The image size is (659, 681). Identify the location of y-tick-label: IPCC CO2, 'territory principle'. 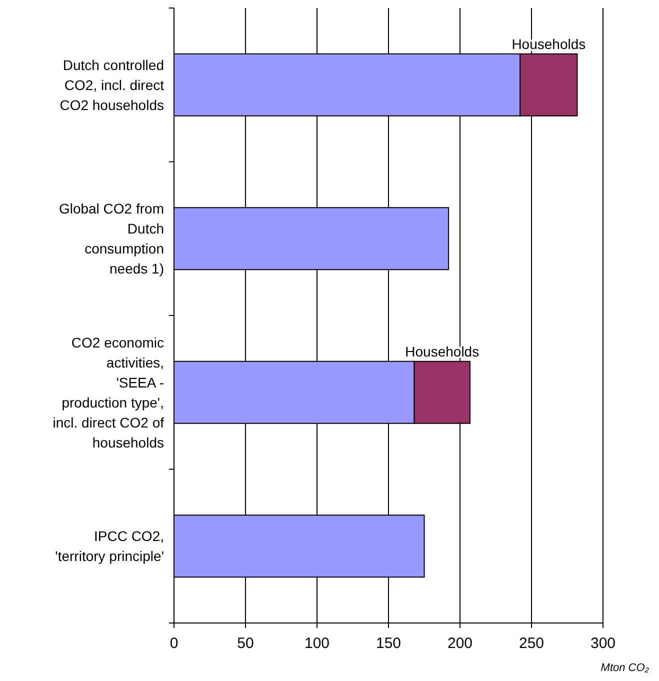
(109, 546).